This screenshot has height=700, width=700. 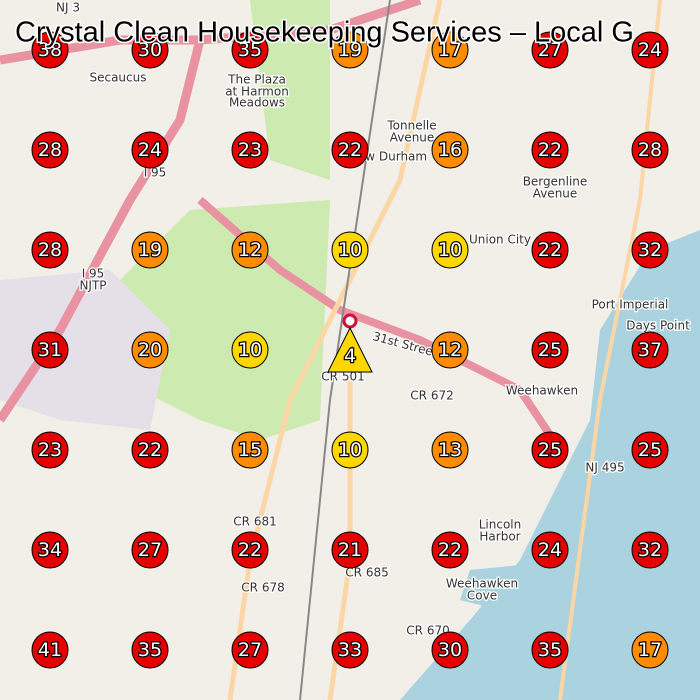 I want to click on map-label: CR 681, so click(x=254, y=522).